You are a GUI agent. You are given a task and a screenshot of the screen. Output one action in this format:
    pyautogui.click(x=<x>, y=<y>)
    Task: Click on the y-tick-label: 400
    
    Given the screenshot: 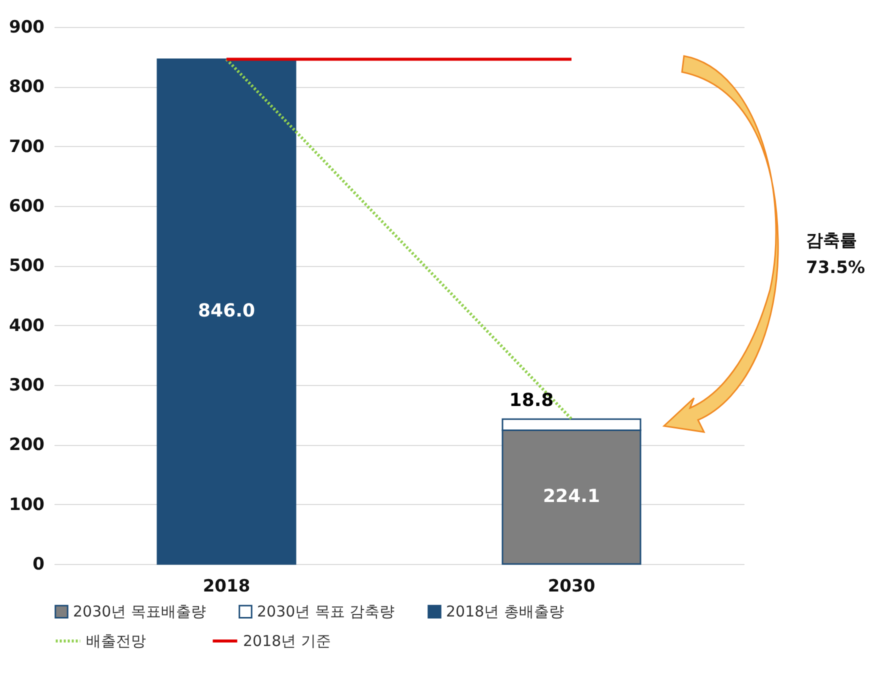 What is the action you would take?
    pyautogui.click(x=27, y=326)
    